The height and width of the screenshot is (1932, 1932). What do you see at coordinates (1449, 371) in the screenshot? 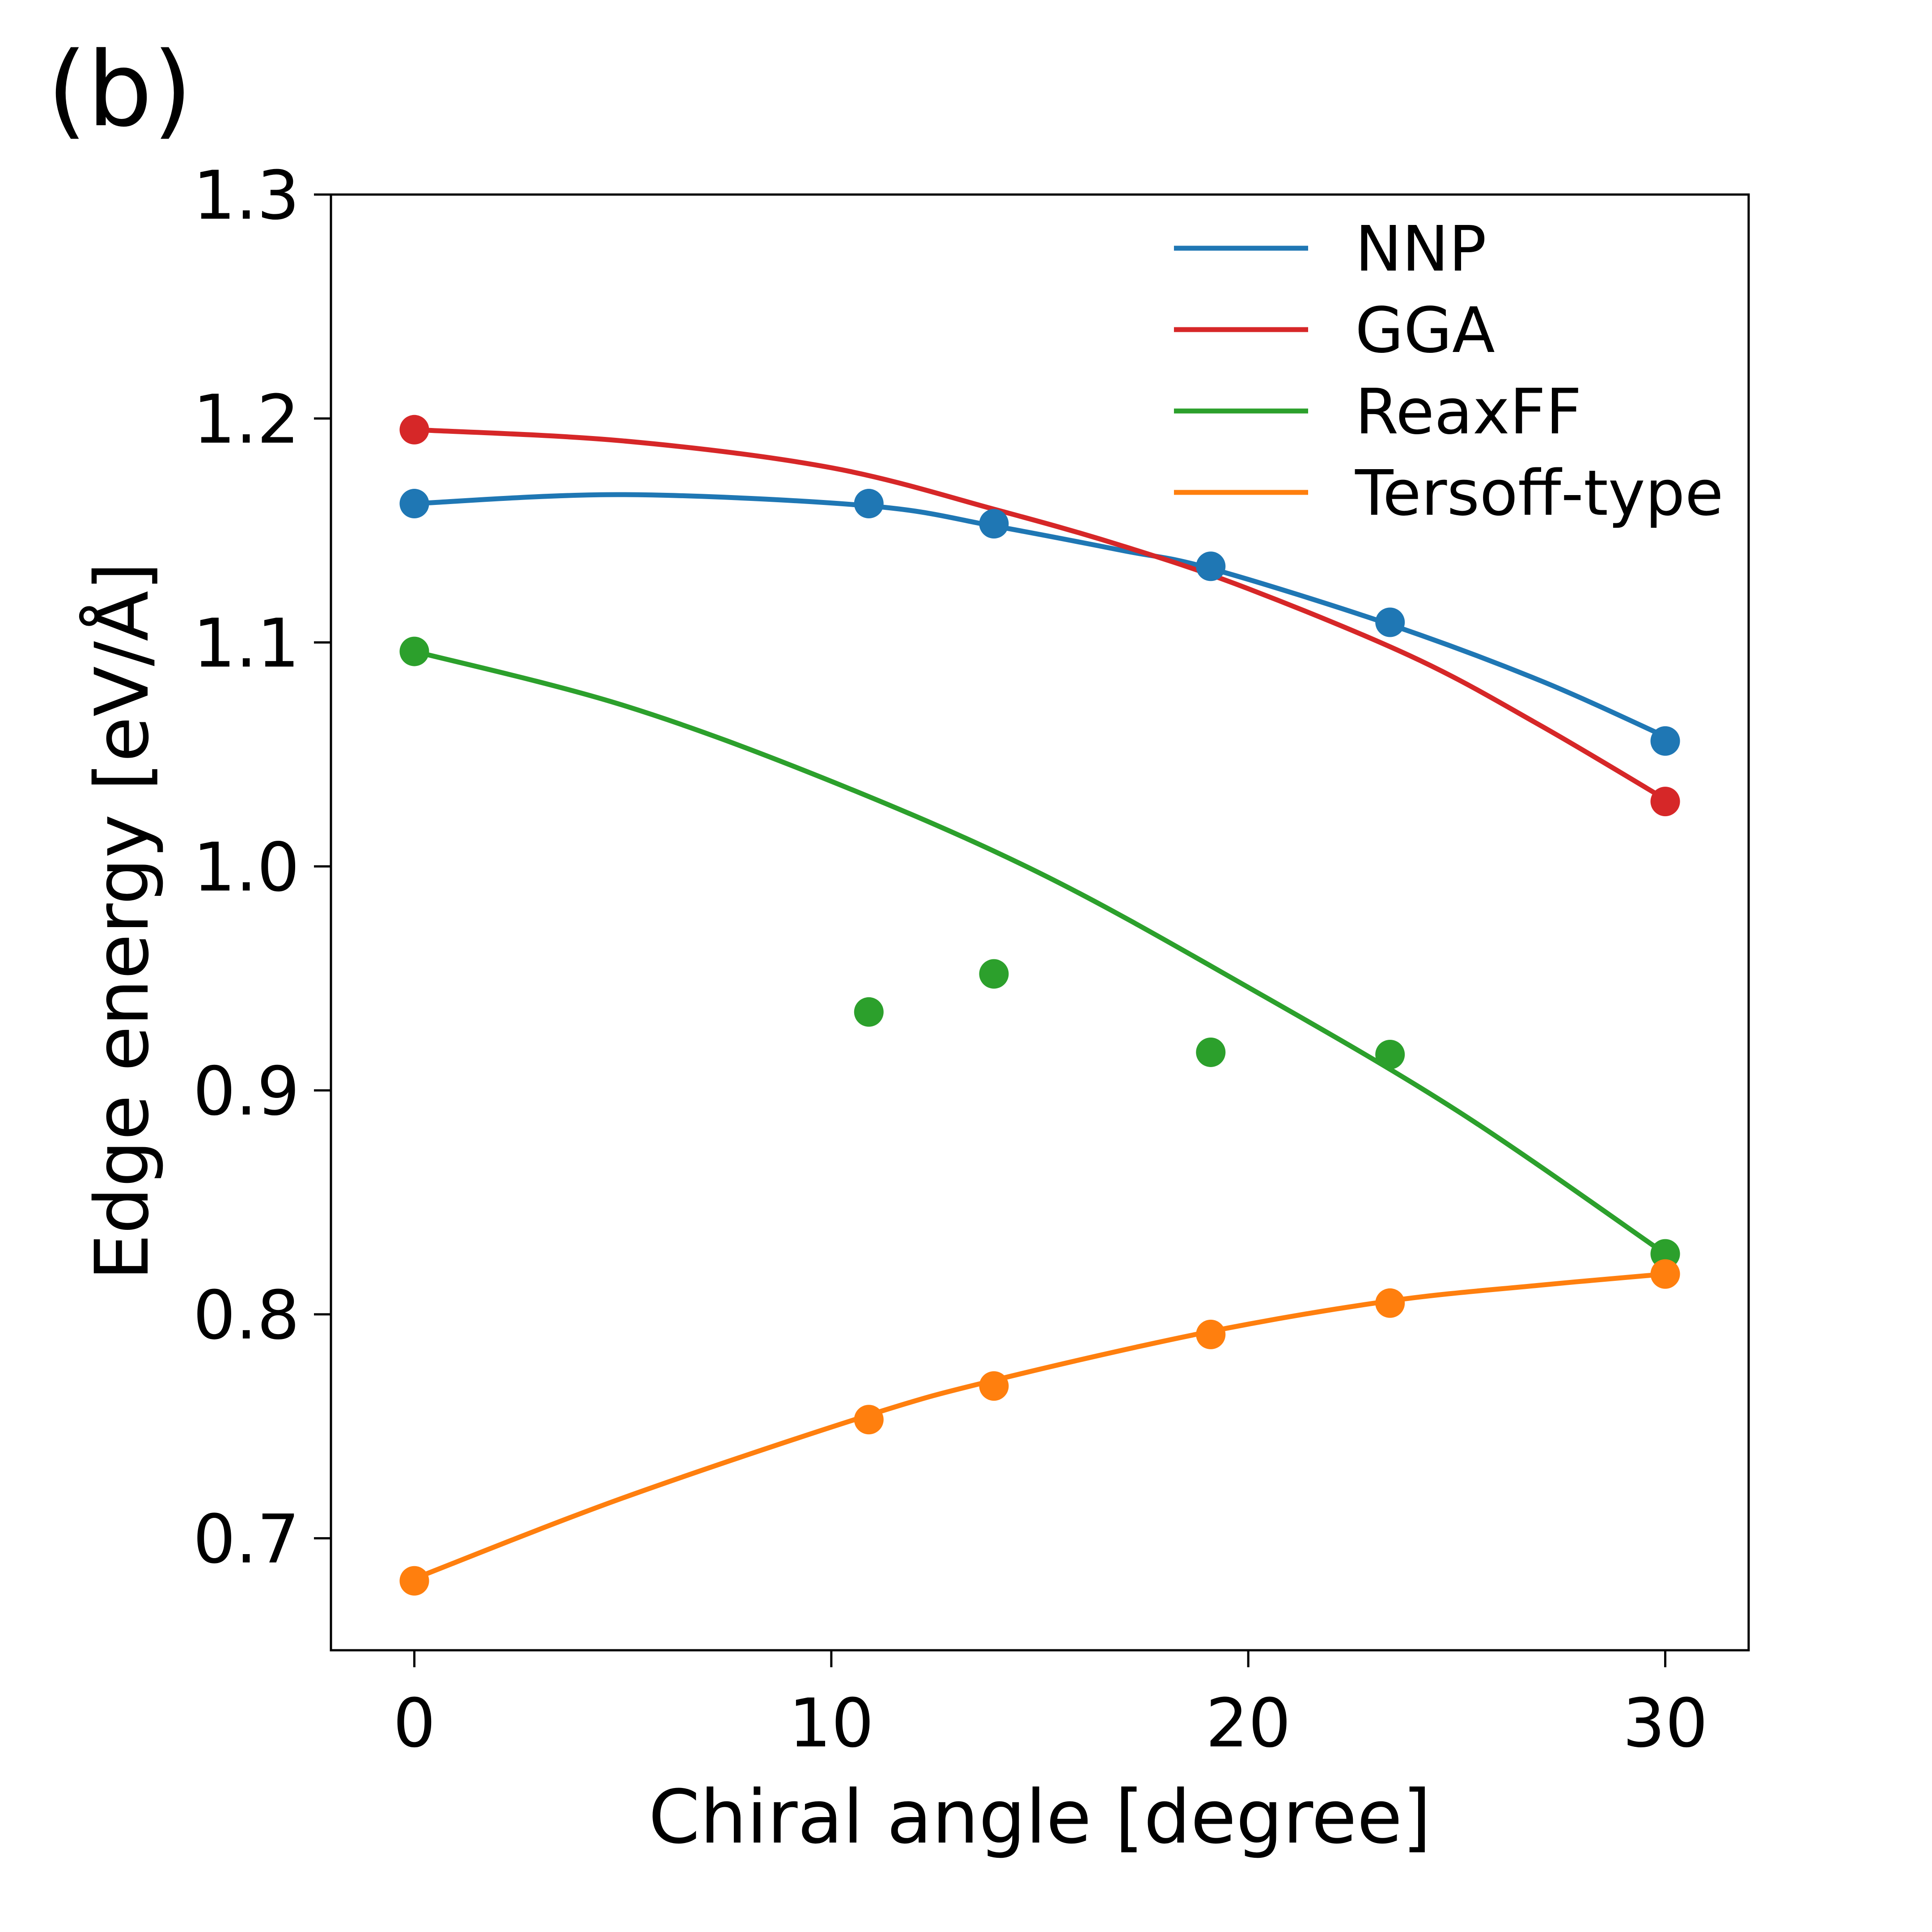
I see `legend: NNP GGA ReaxFF Tersoff-type` at bounding box center [1449, 371].